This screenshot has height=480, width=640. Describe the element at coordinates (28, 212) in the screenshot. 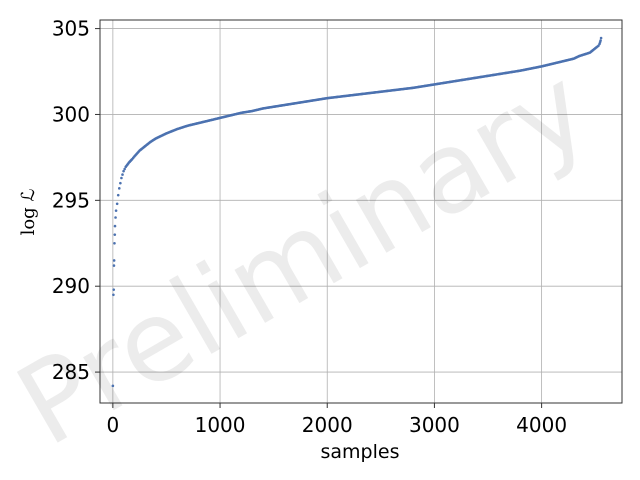

I see `y-axis-title: log ℒ` at that location.